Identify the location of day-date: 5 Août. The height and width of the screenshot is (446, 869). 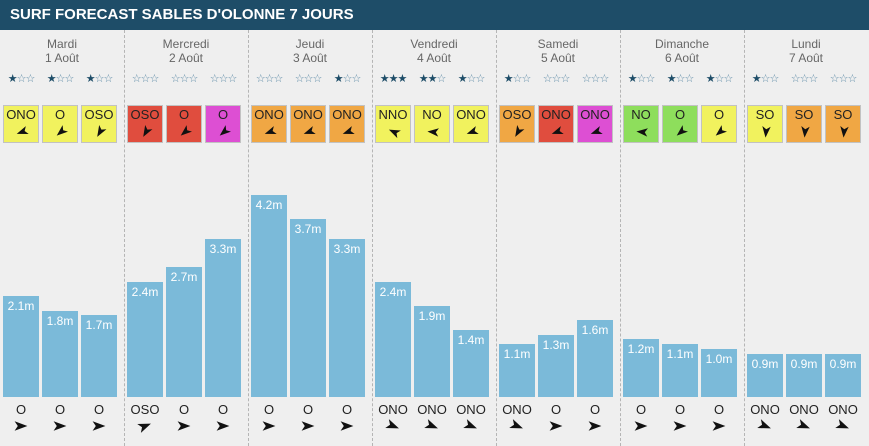
(558, 58).